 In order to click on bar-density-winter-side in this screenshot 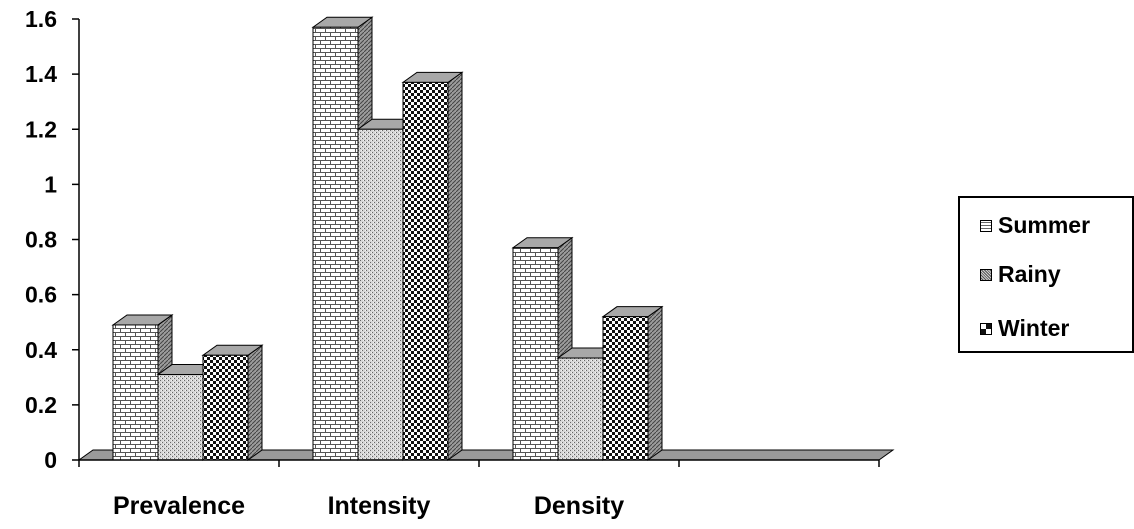, I will do `click(655, 383)`.